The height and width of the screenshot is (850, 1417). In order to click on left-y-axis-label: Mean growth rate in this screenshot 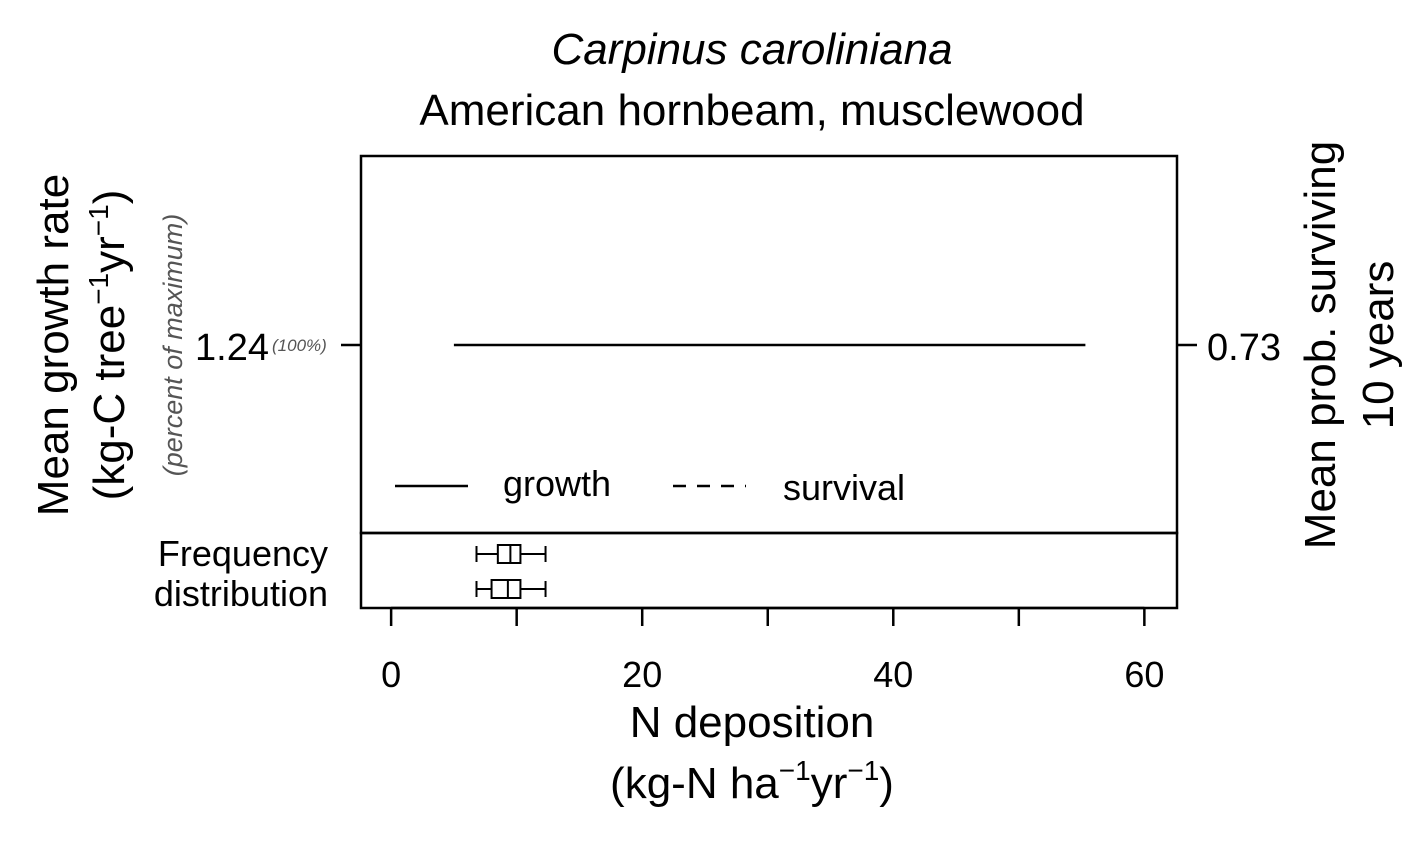, I will do `click(53, 345)`.